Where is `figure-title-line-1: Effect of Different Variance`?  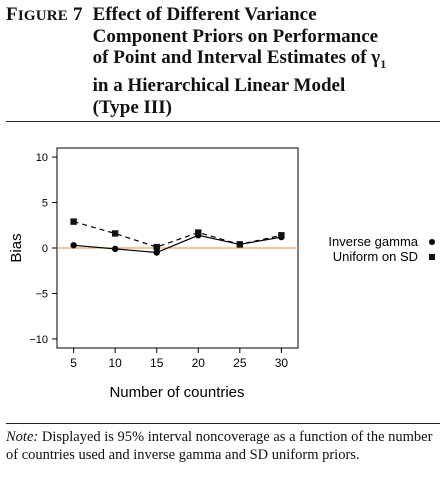 figure-title-line-1: Effect of Different Variance is located at coordinates (204, 14).